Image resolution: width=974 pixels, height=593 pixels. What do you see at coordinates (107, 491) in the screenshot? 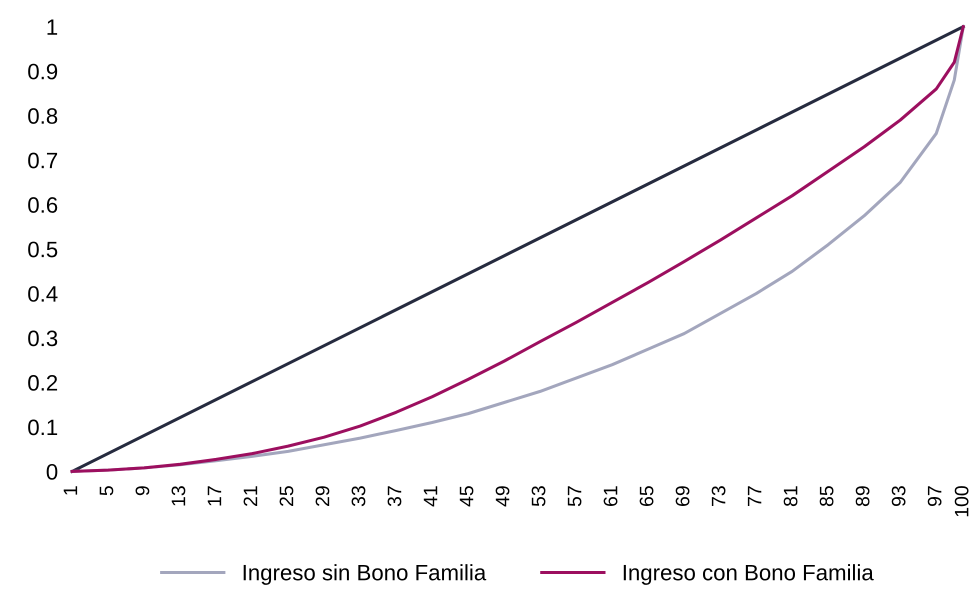
I see `x-tick-label: 5` at bounding box center [107, 491].